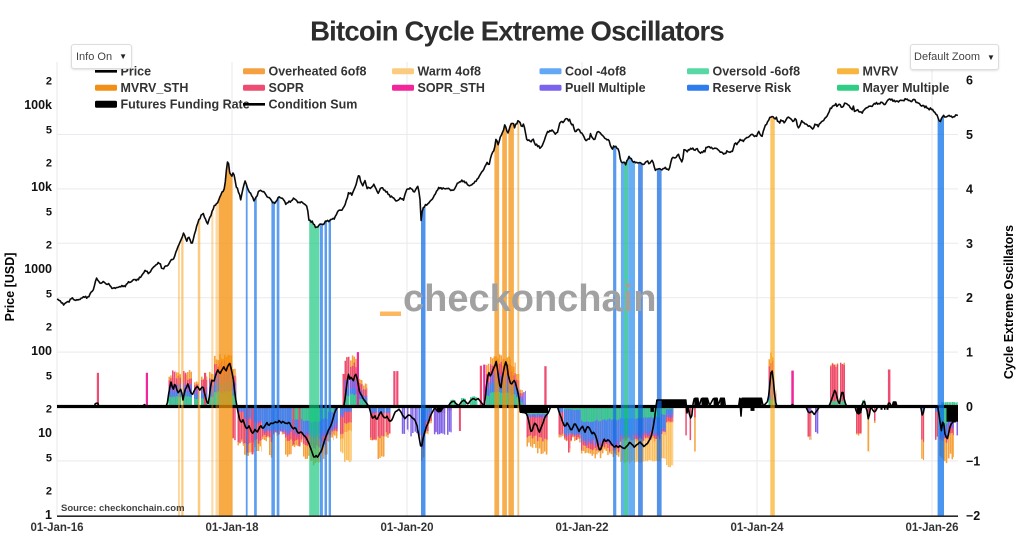  Describe the element at coordinates (757, 528) in the screenshot. I see `svg-text: 01-Jan-24` at that location.